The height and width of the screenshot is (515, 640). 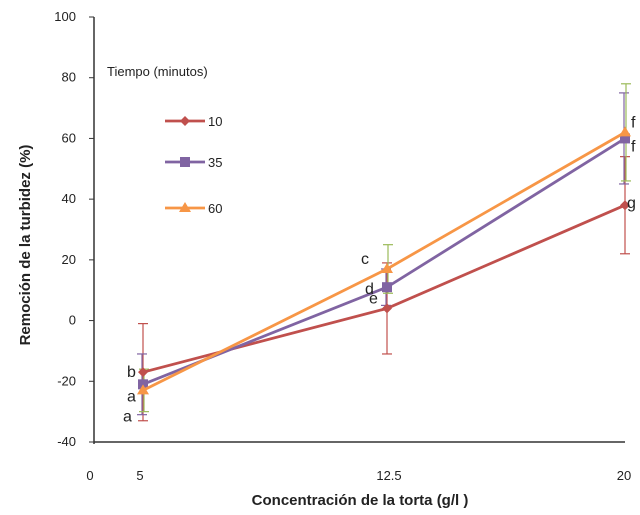 I want to click on significance-letter: e, so click(x=373, y=298).